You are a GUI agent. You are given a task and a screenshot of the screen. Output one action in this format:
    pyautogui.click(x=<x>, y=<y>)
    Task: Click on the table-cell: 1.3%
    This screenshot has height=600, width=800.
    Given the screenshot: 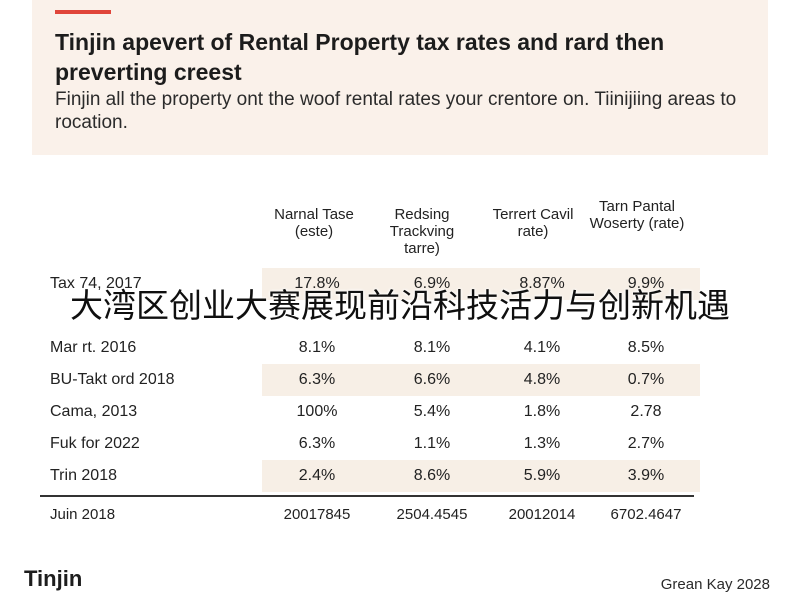 What is the action you would take?
    pyautogui.click(x=542, y=443)
    